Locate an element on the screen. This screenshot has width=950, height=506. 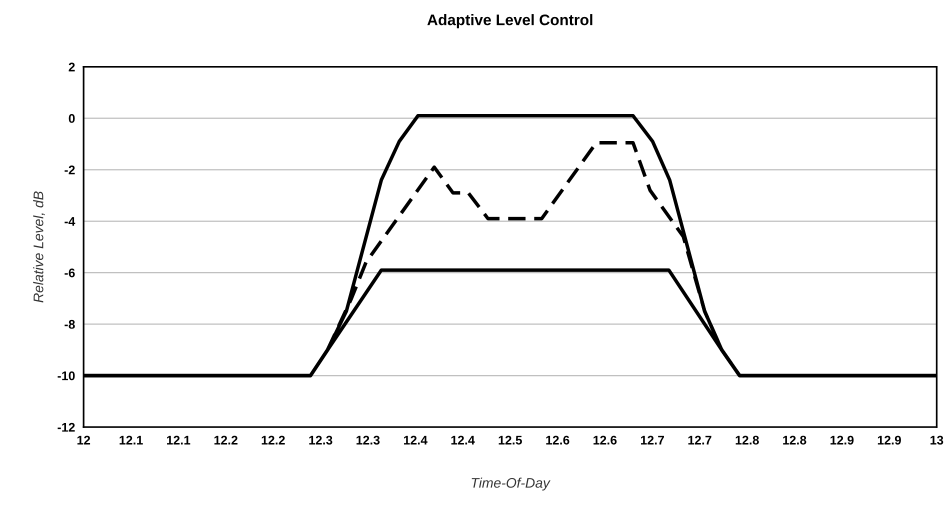
chart-title: Adaptive Level Control is located at coordinates (509, 21).